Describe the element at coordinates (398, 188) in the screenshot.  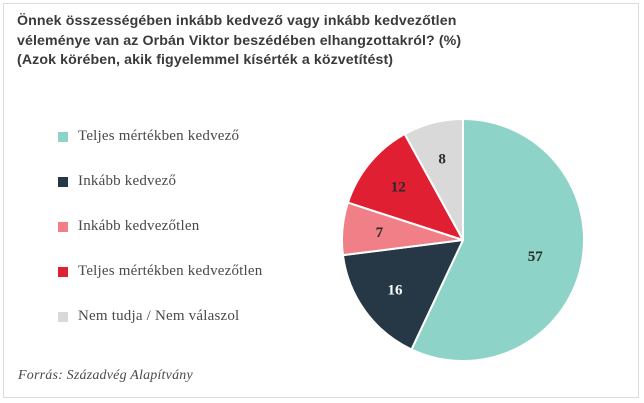
I see `slice-value-label: 12` at that location.